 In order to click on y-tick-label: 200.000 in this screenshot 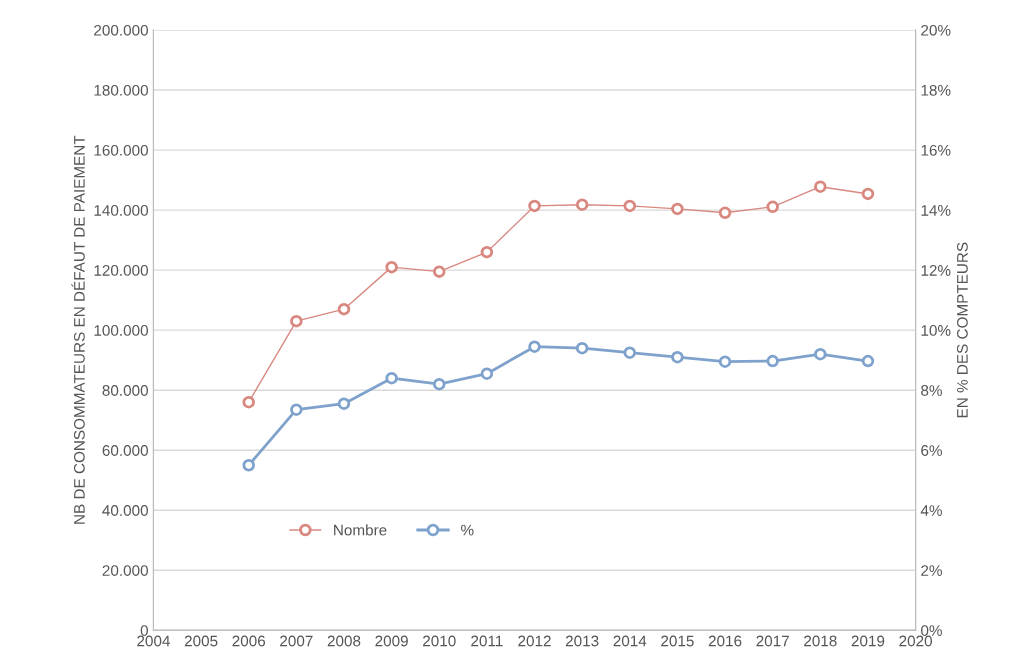, I will do `click(121, 30)`.